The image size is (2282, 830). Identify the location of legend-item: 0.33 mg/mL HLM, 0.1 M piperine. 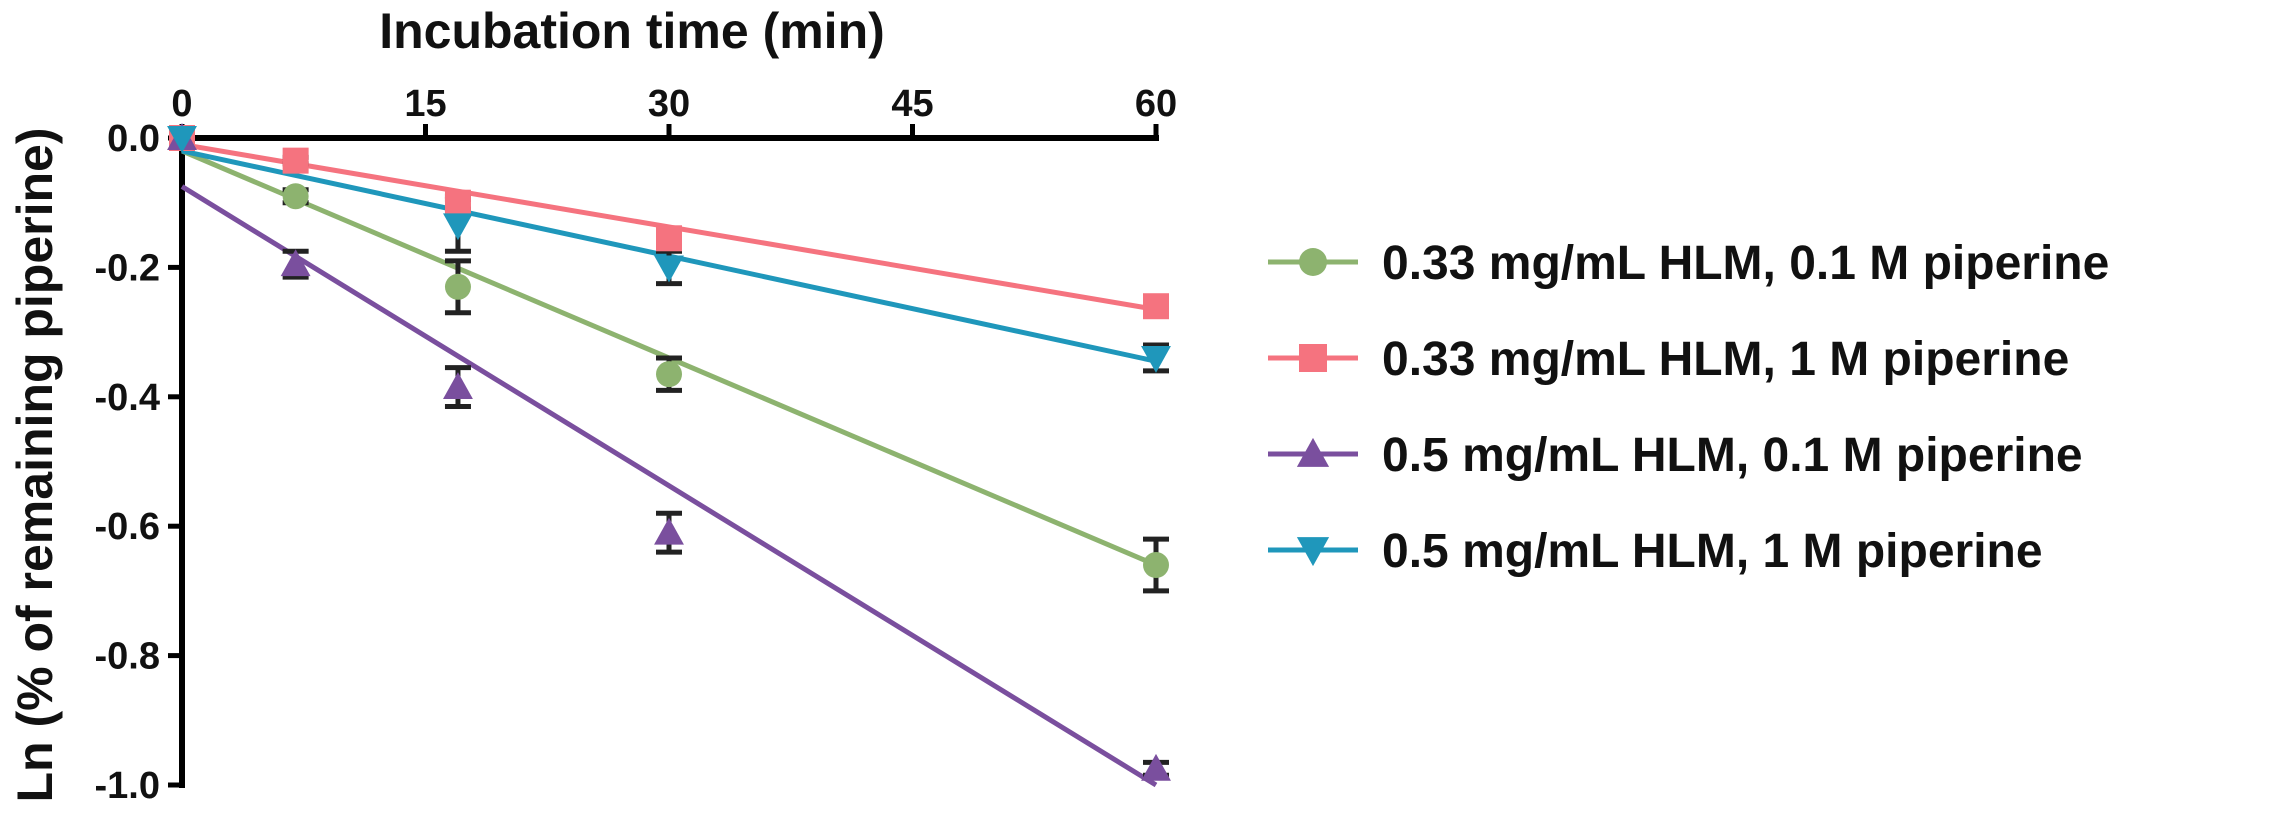
(1688, 263).